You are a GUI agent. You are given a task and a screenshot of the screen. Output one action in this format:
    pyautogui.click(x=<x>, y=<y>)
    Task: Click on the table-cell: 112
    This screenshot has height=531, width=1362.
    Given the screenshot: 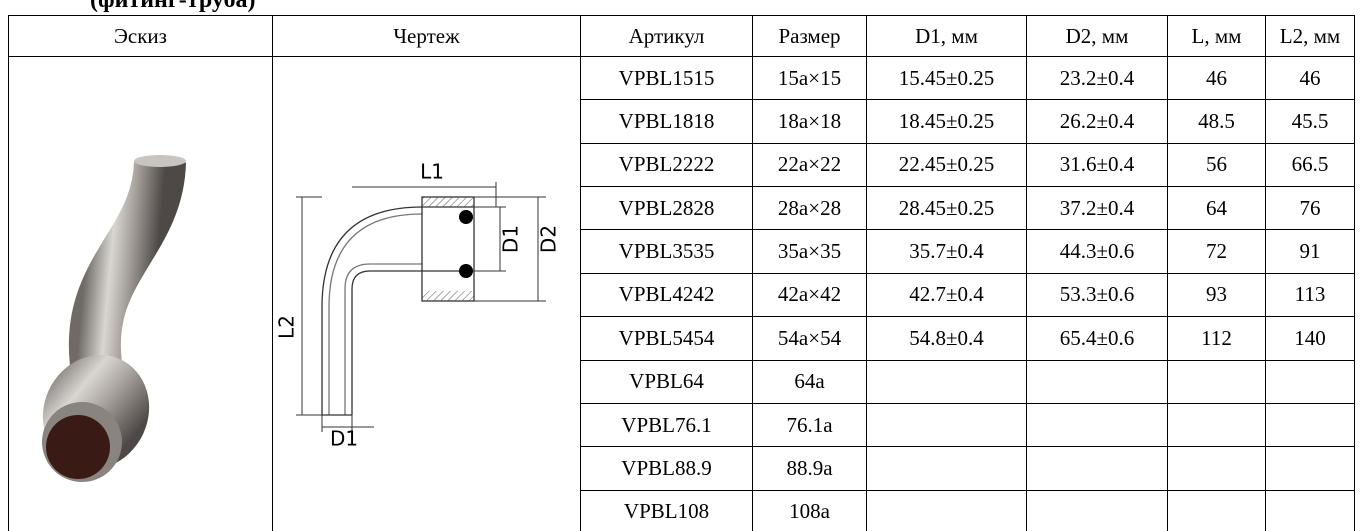 What is the action you would take?
    pyautogui.click(x=1216, y=338)
    